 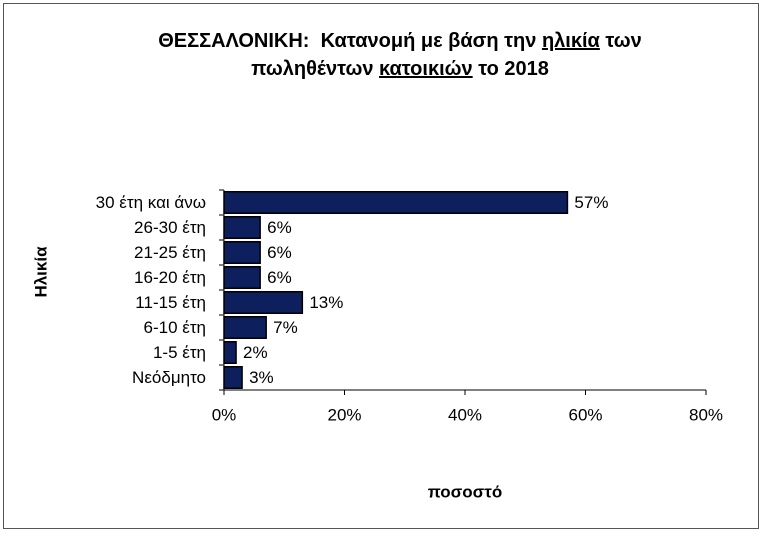 What do you see at coordinates (621, 41) in the screenshot?
I see `title-part: των` at bounding box center [621, 41].